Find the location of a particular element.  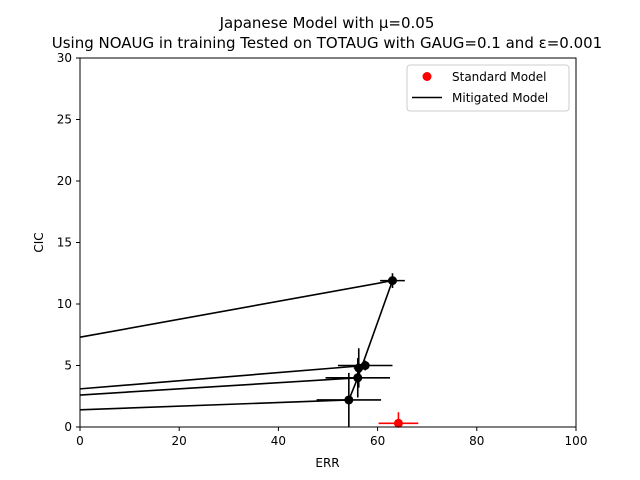

y-tick-label: 10 is located at coordinates (64, 304).